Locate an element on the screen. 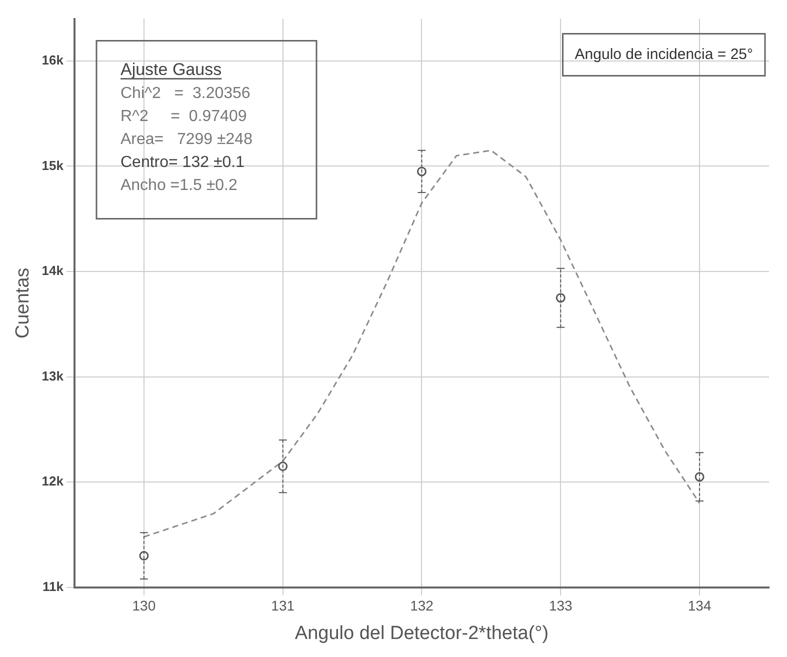 This screenshot has height=657, width=787. annotation: Centro= 132 ±0.1 is located at coordinates (182, 162).